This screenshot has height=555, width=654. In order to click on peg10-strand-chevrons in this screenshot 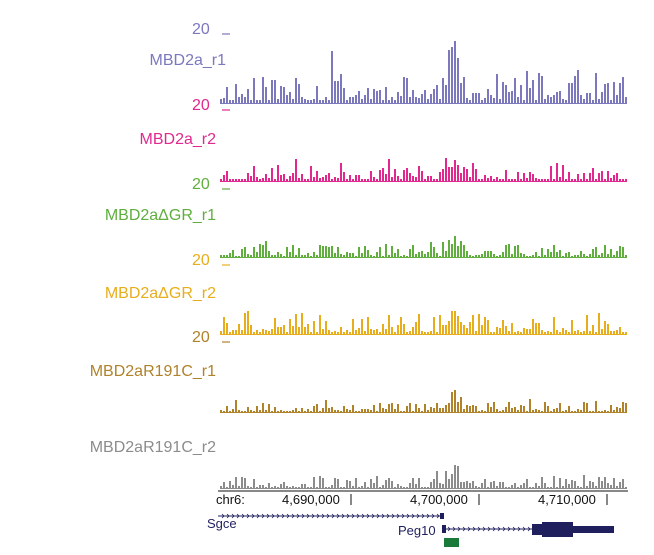, I will do `click(489, 529)`.